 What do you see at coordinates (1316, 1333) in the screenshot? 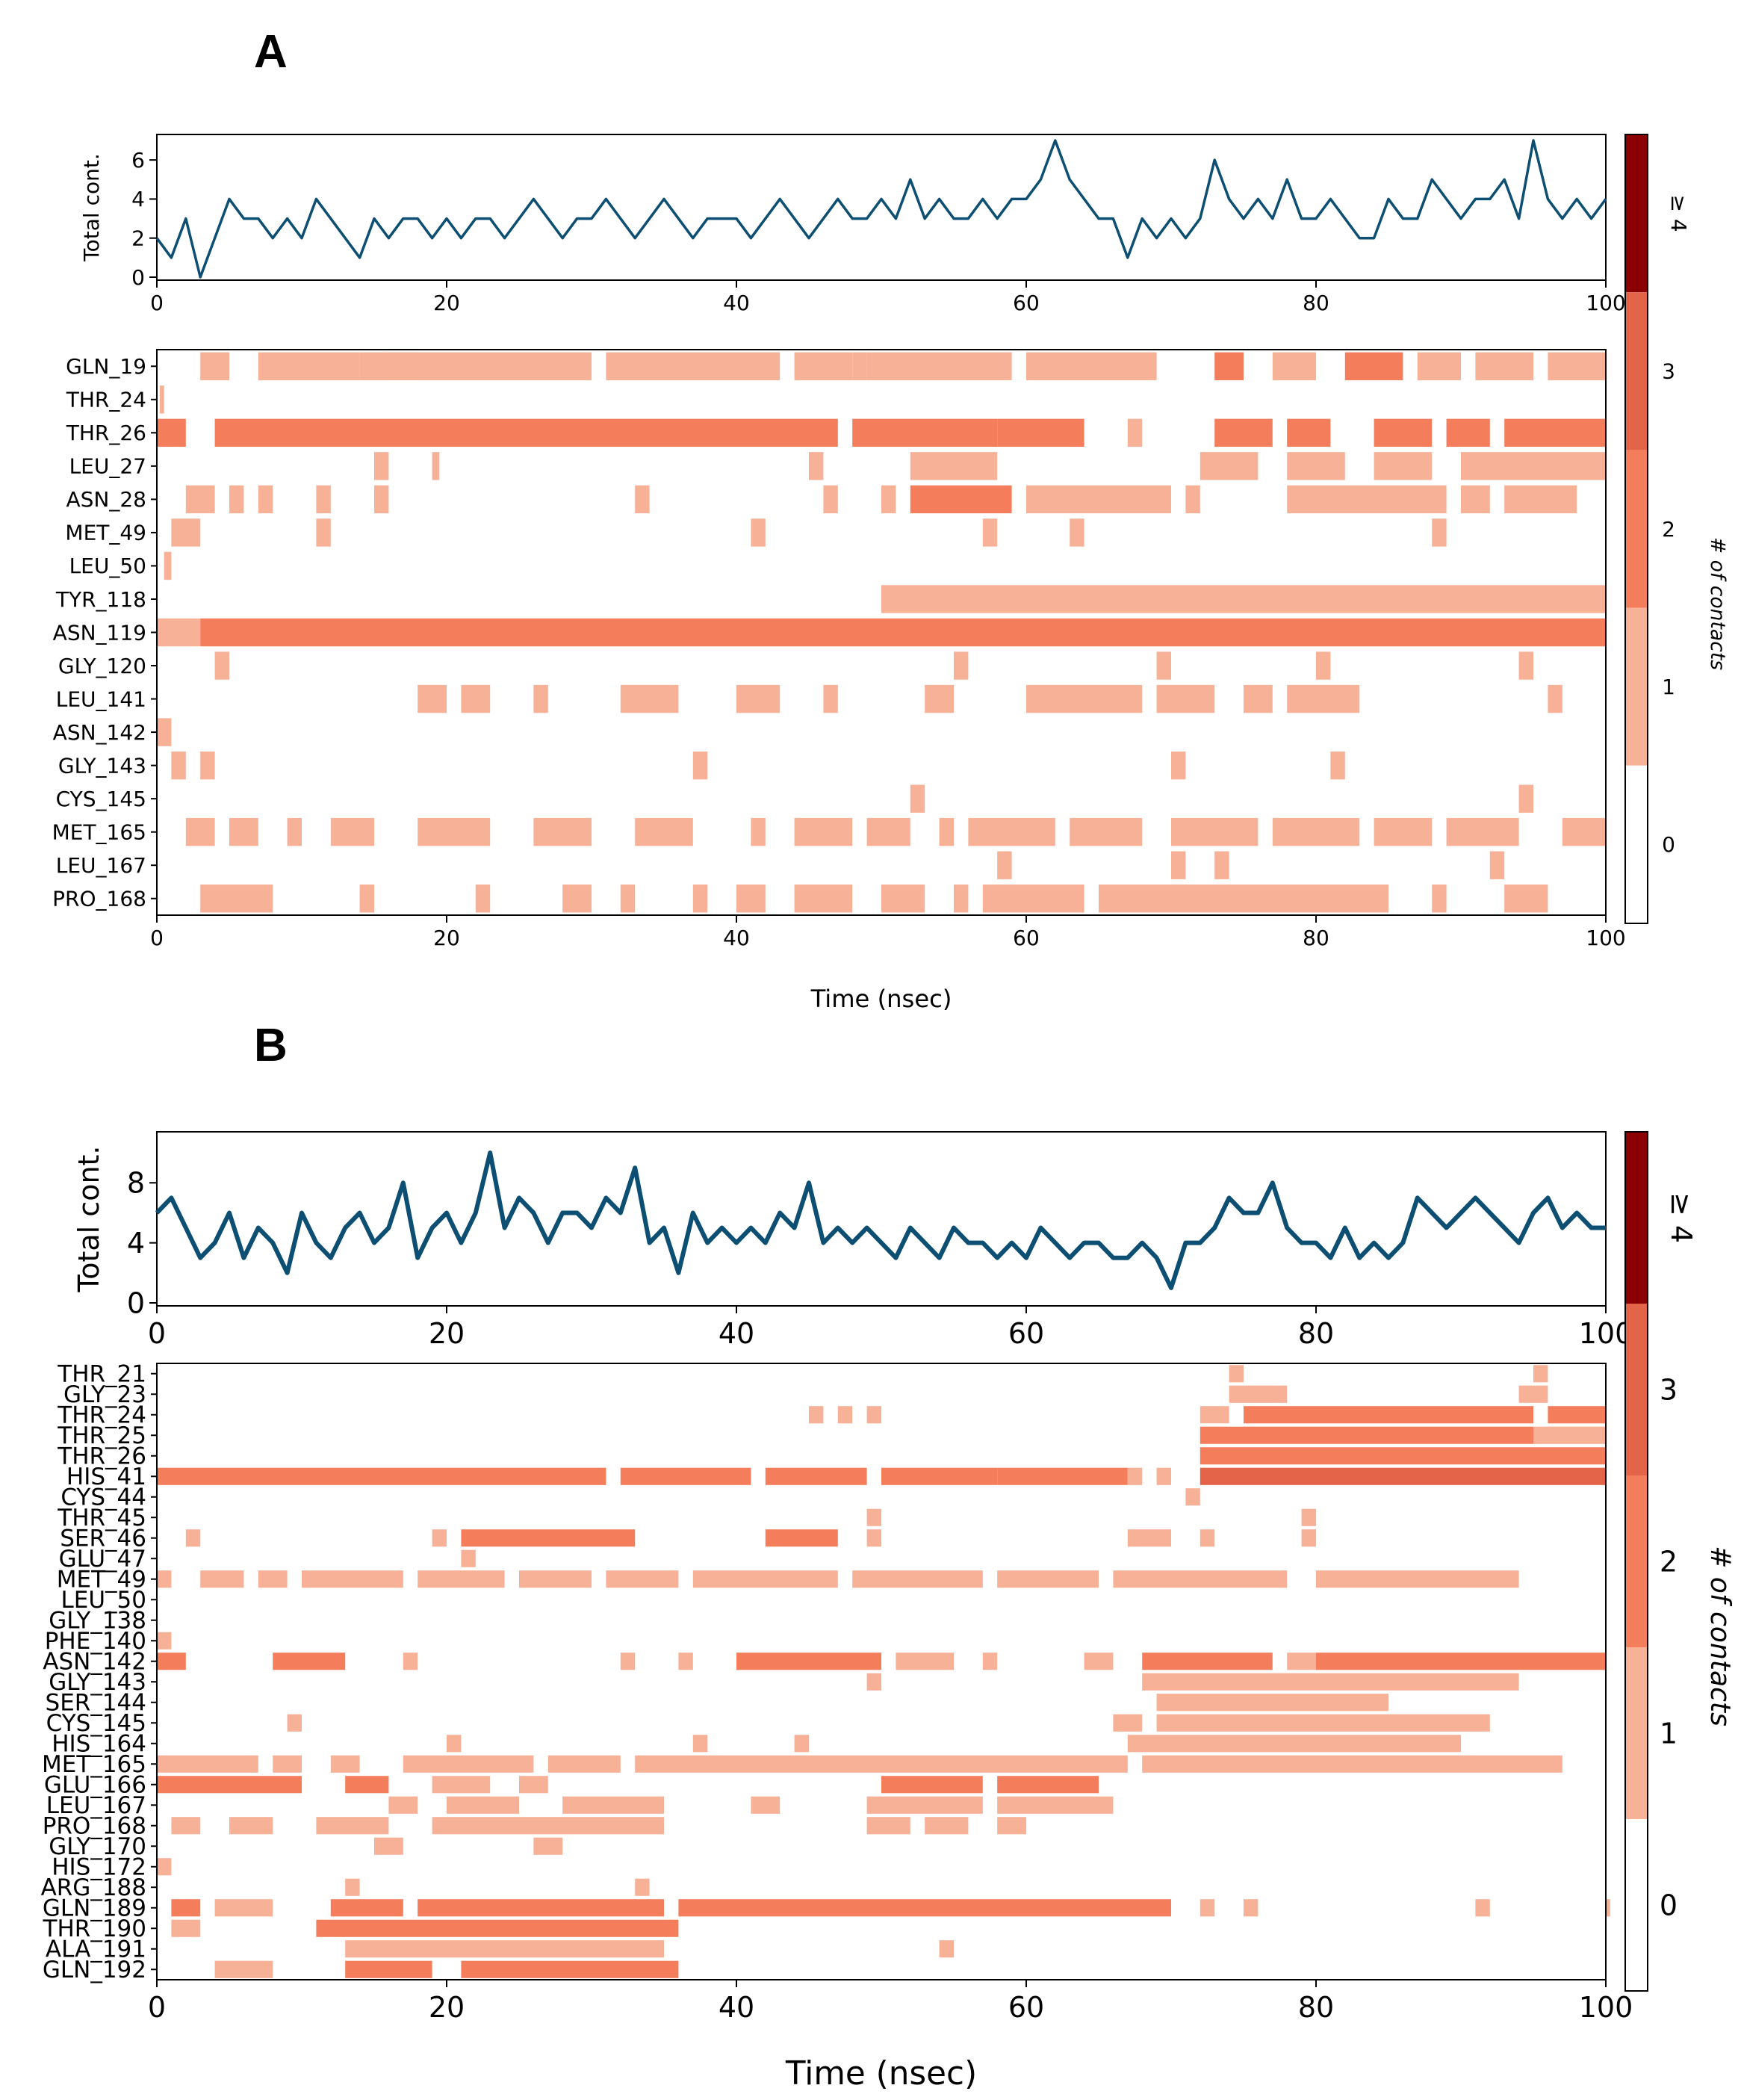
I see `panel-b-line-xtick-label: 80` at bounding box center [1316, 1333].